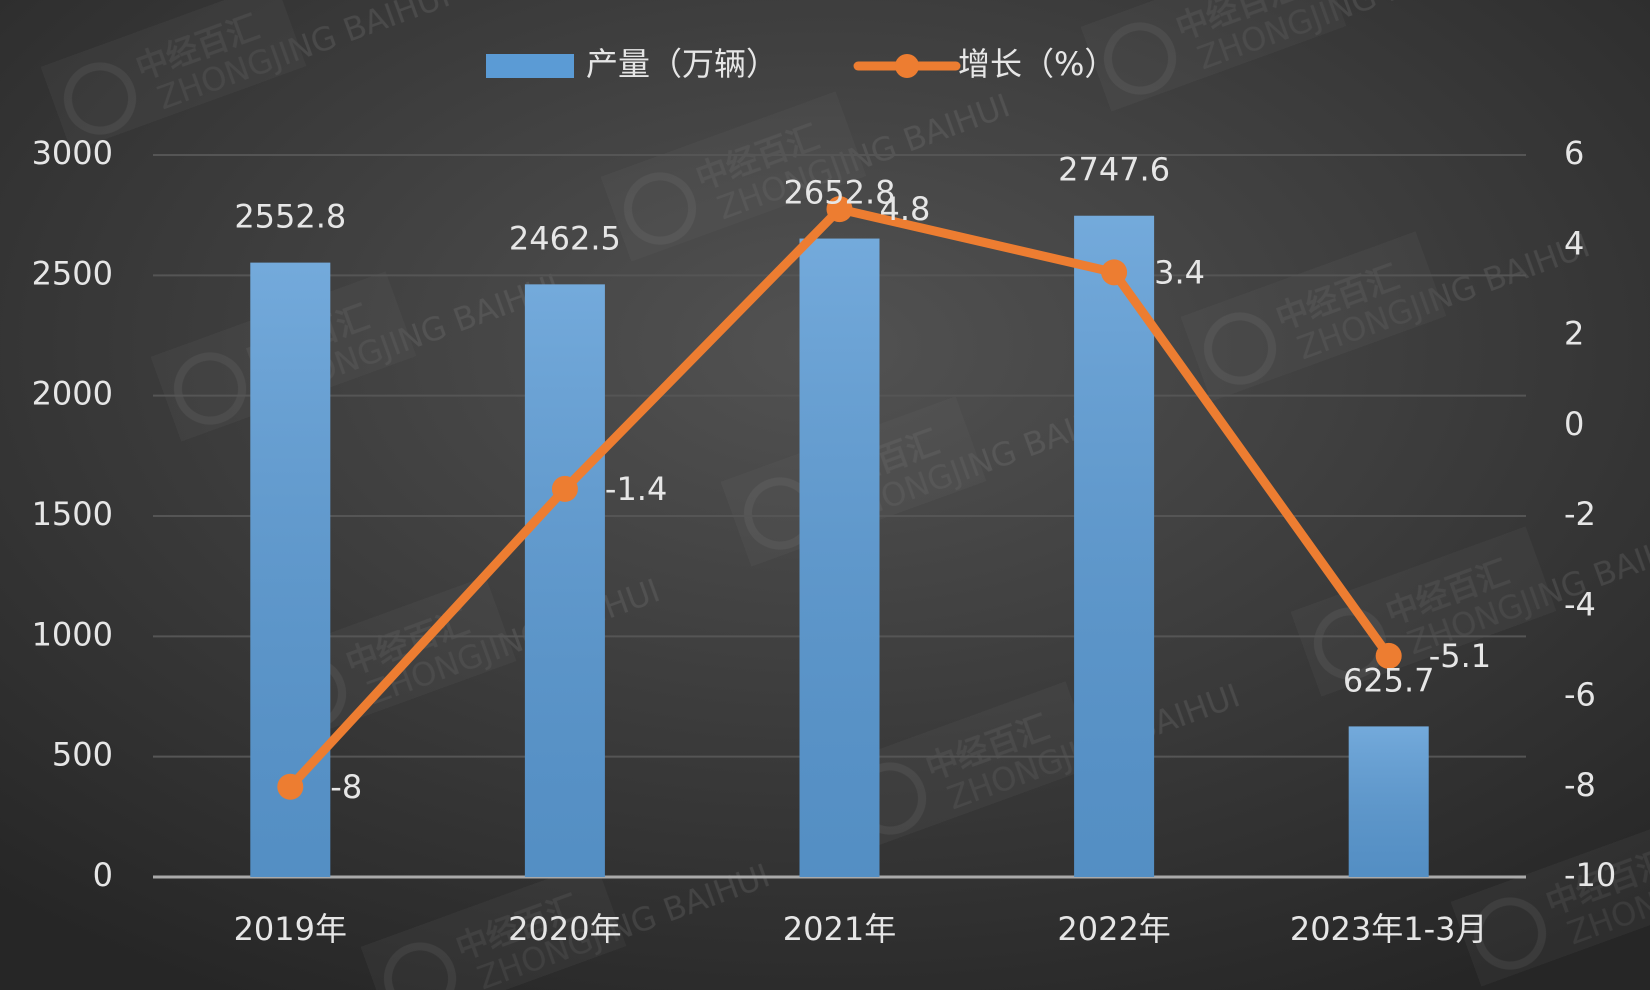 Image resolution: width=1650 pixels, height=990 pixels. I want to click on bar-value-label: 2747.6, so click(1114, 170).